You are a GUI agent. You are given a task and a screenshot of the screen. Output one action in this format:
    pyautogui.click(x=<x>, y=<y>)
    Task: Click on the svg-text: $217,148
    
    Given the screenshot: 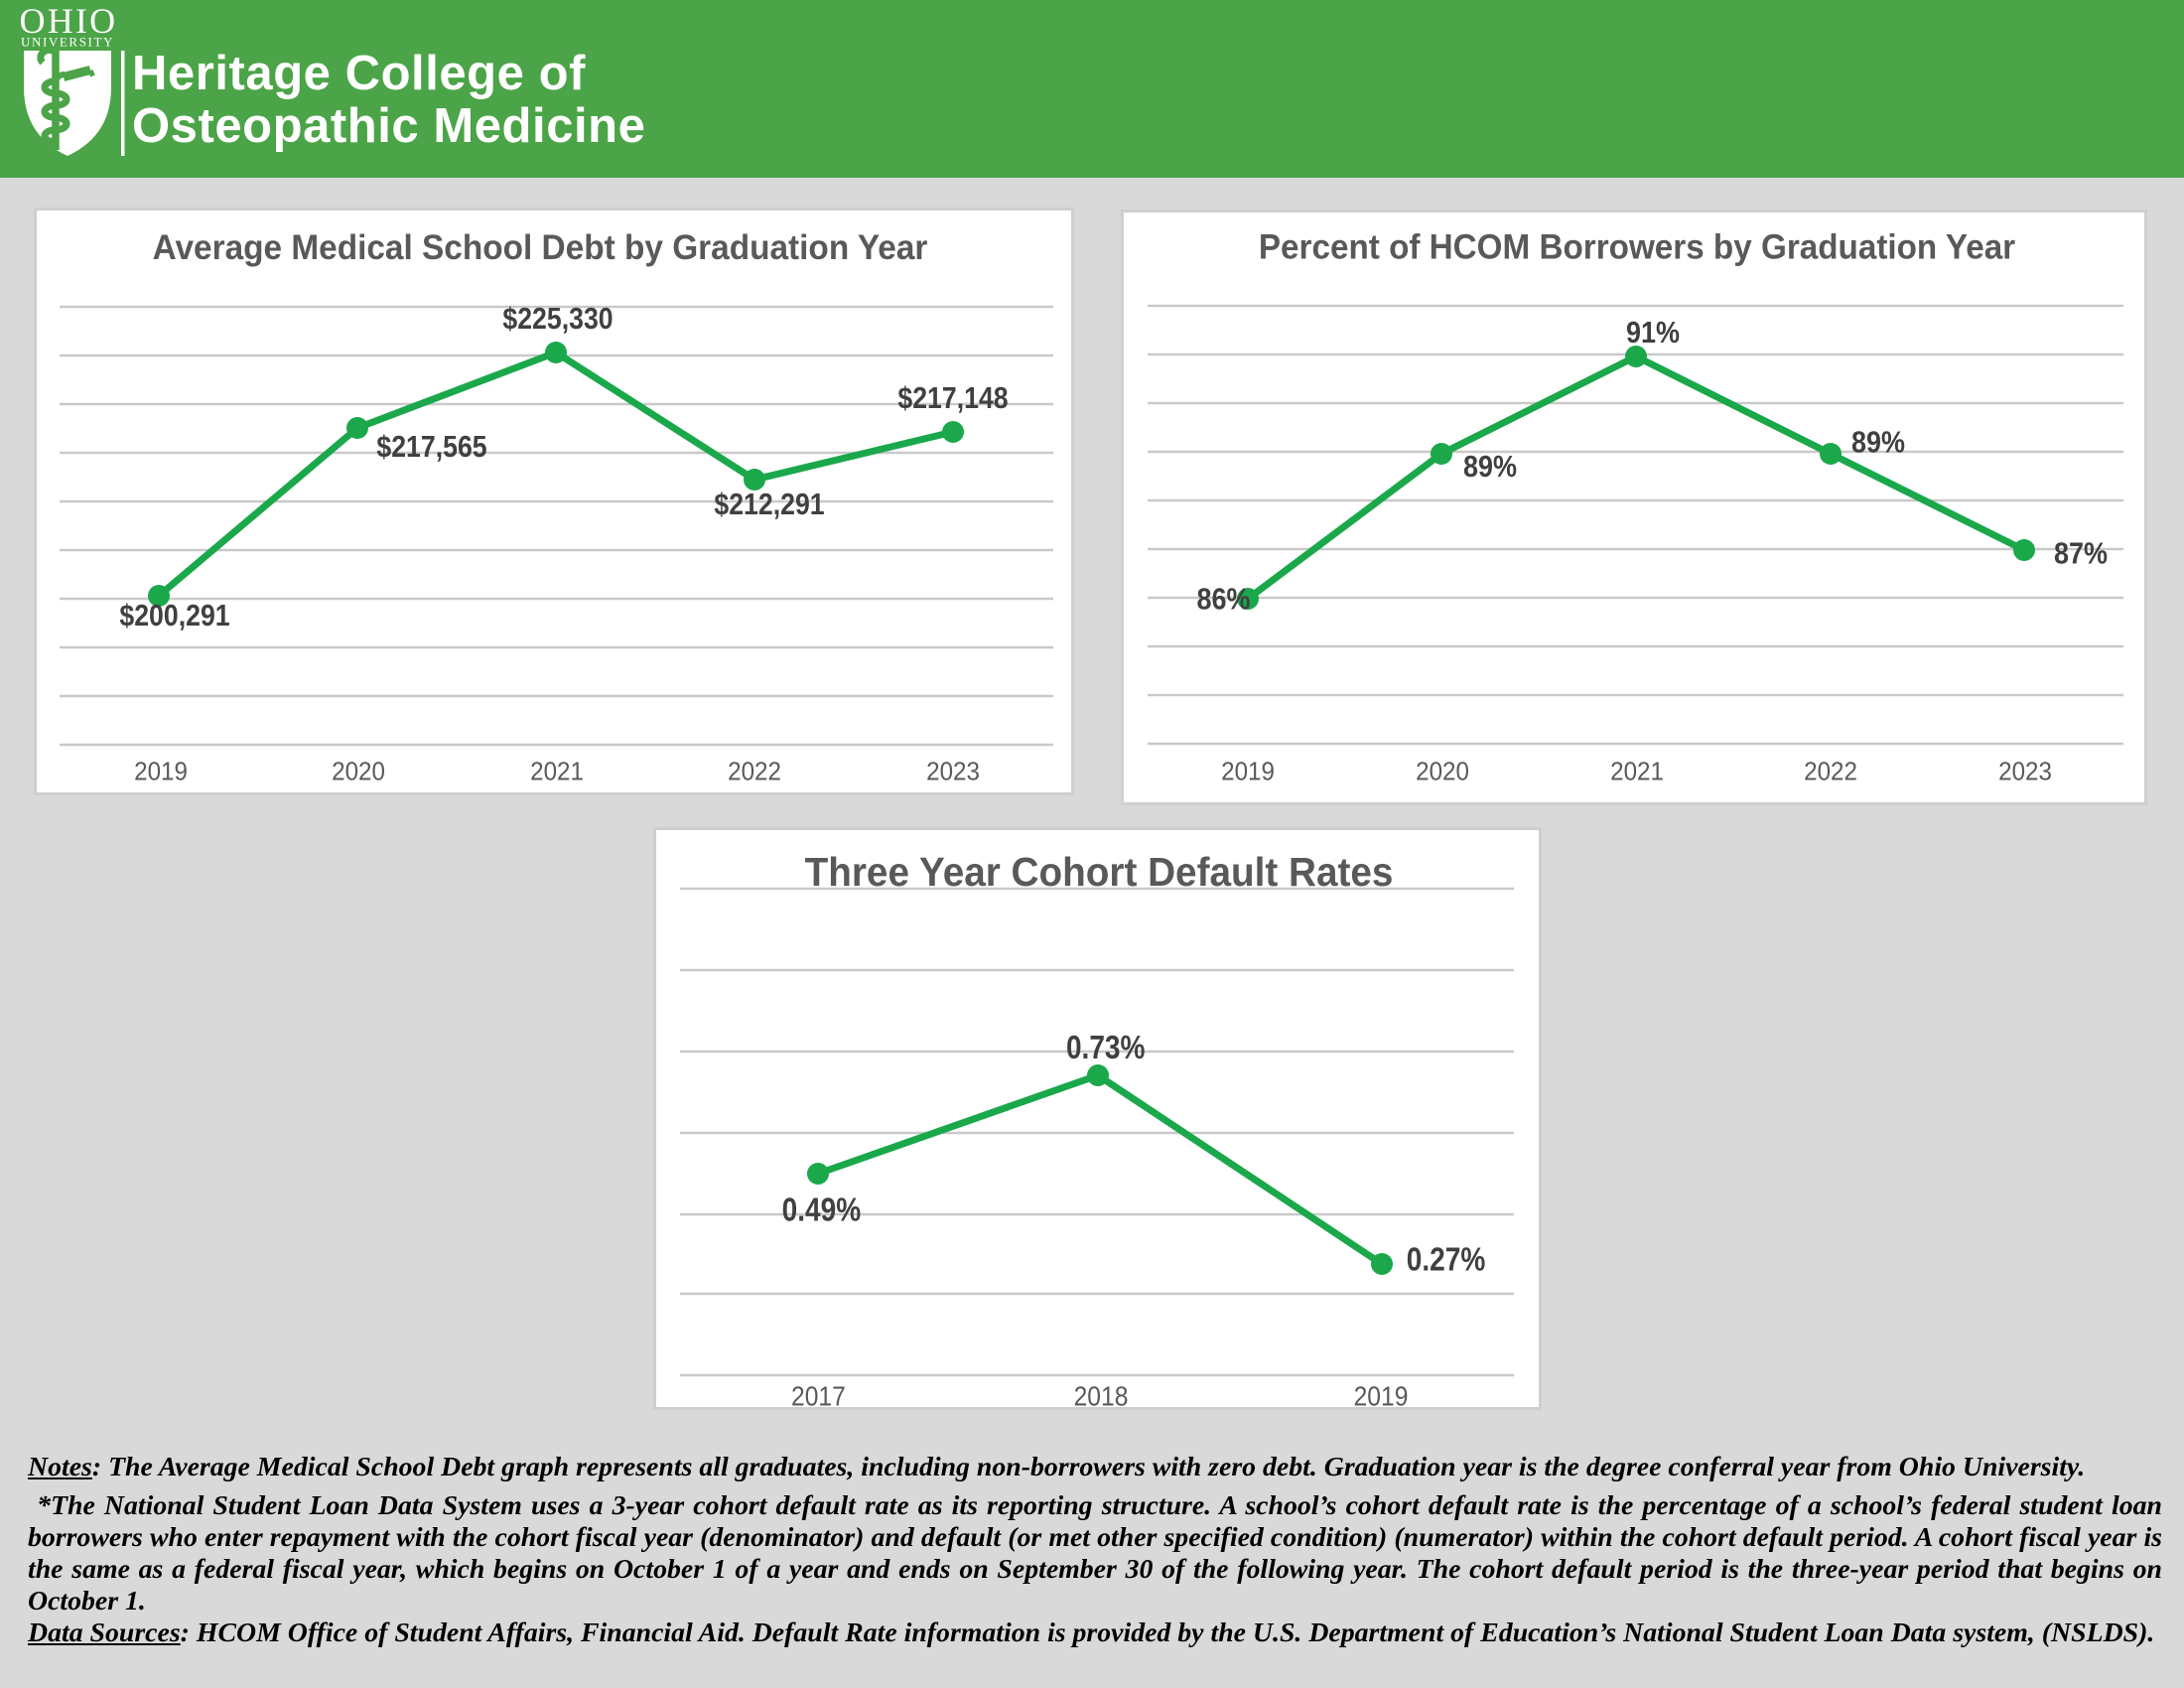 What is the action you would take?
    pyautogui.click(x=952, y=398)
    